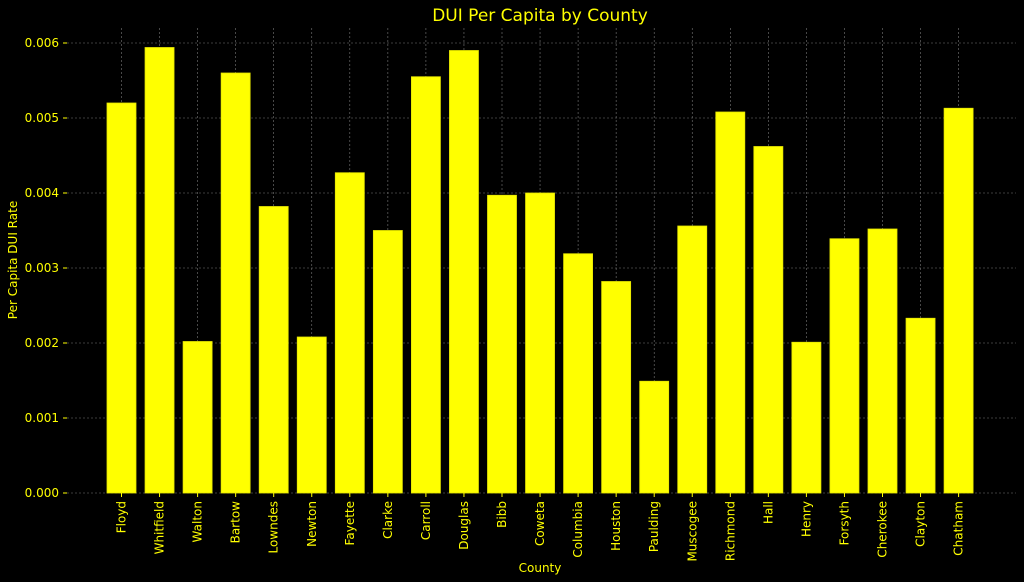 This screenshot has height=582, width=1024. I want to click on bar-paulding, so click(654, 437).